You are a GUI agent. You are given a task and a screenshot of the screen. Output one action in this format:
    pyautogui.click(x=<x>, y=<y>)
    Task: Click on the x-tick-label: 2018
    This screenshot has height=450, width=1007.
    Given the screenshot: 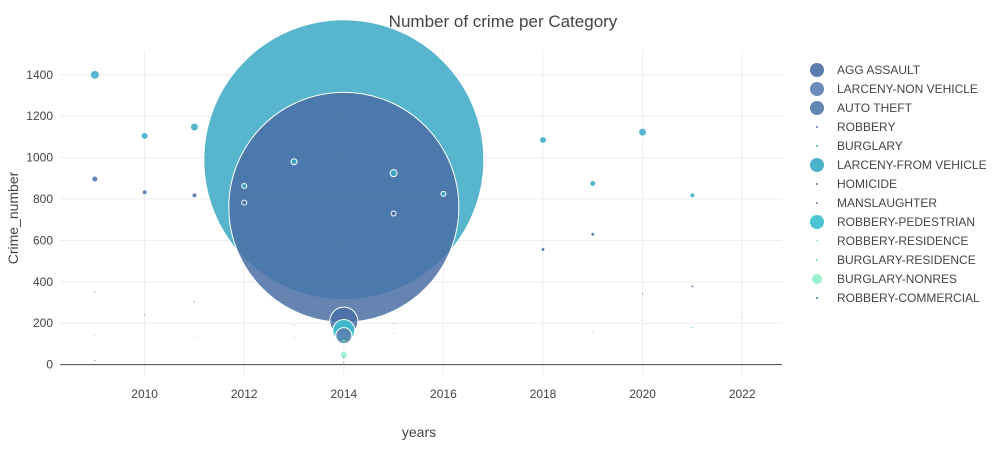 What is the action you would take?
    pyautogui.click(x=543, y=394)
    